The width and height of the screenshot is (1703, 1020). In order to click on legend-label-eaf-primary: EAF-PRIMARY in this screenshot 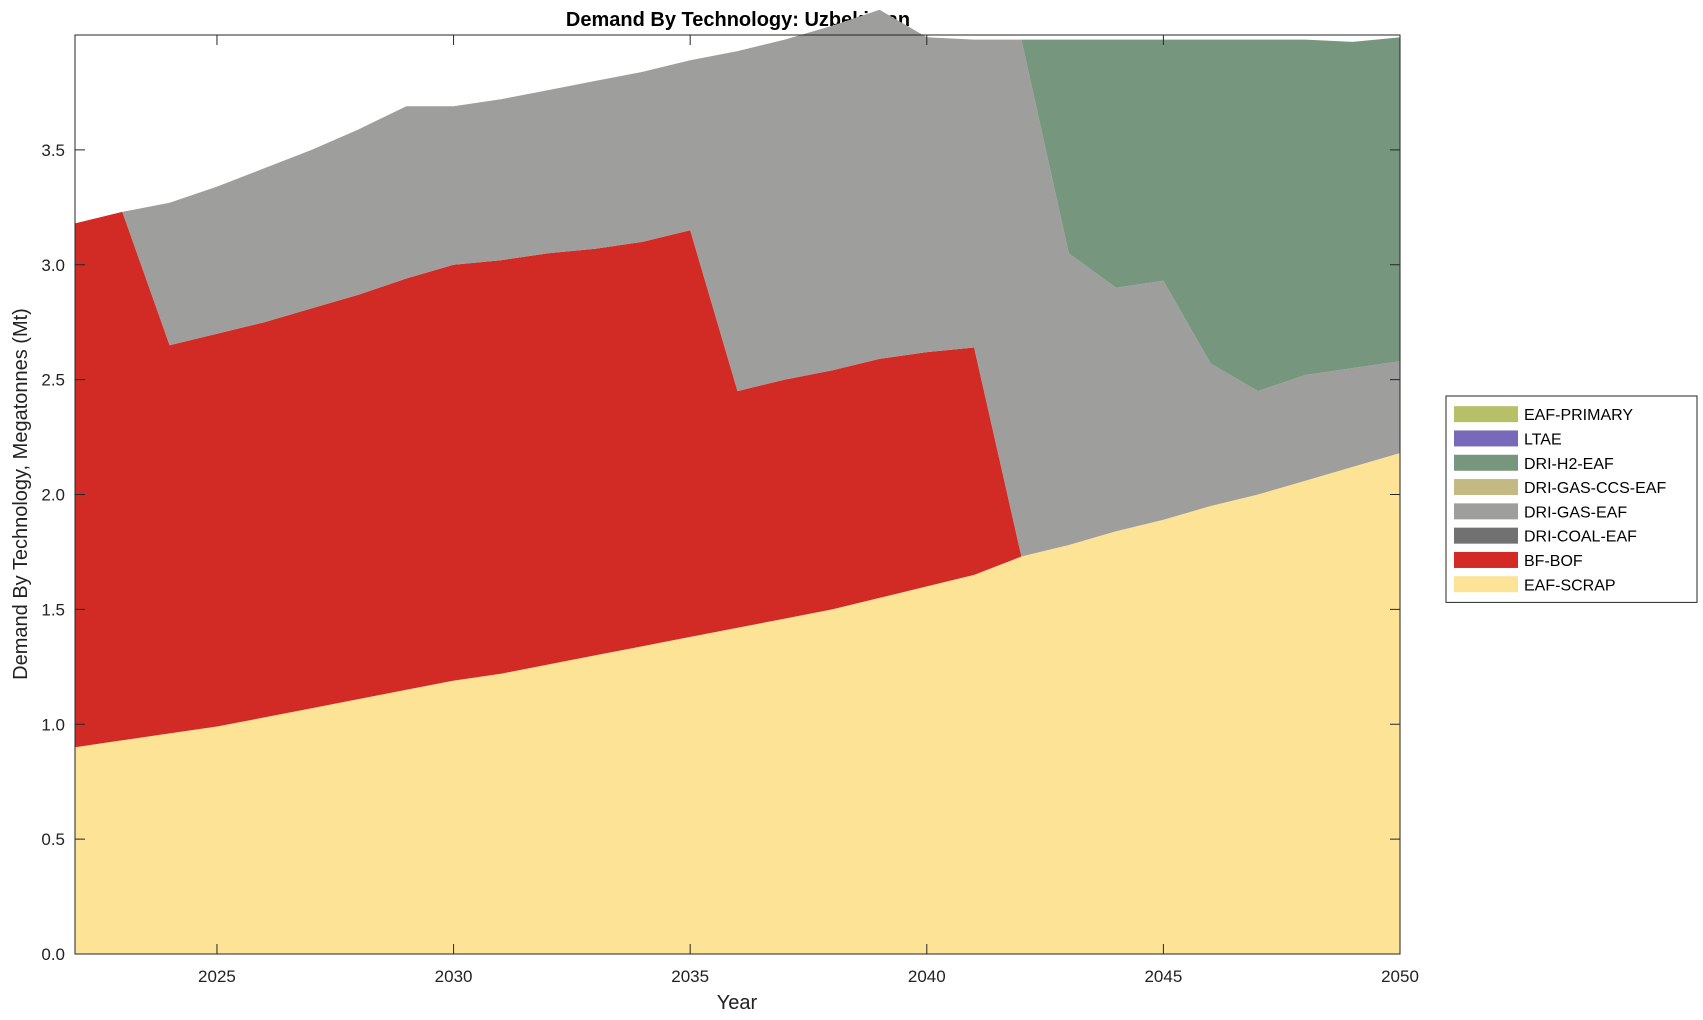, I will do `click(1578, 415)`.